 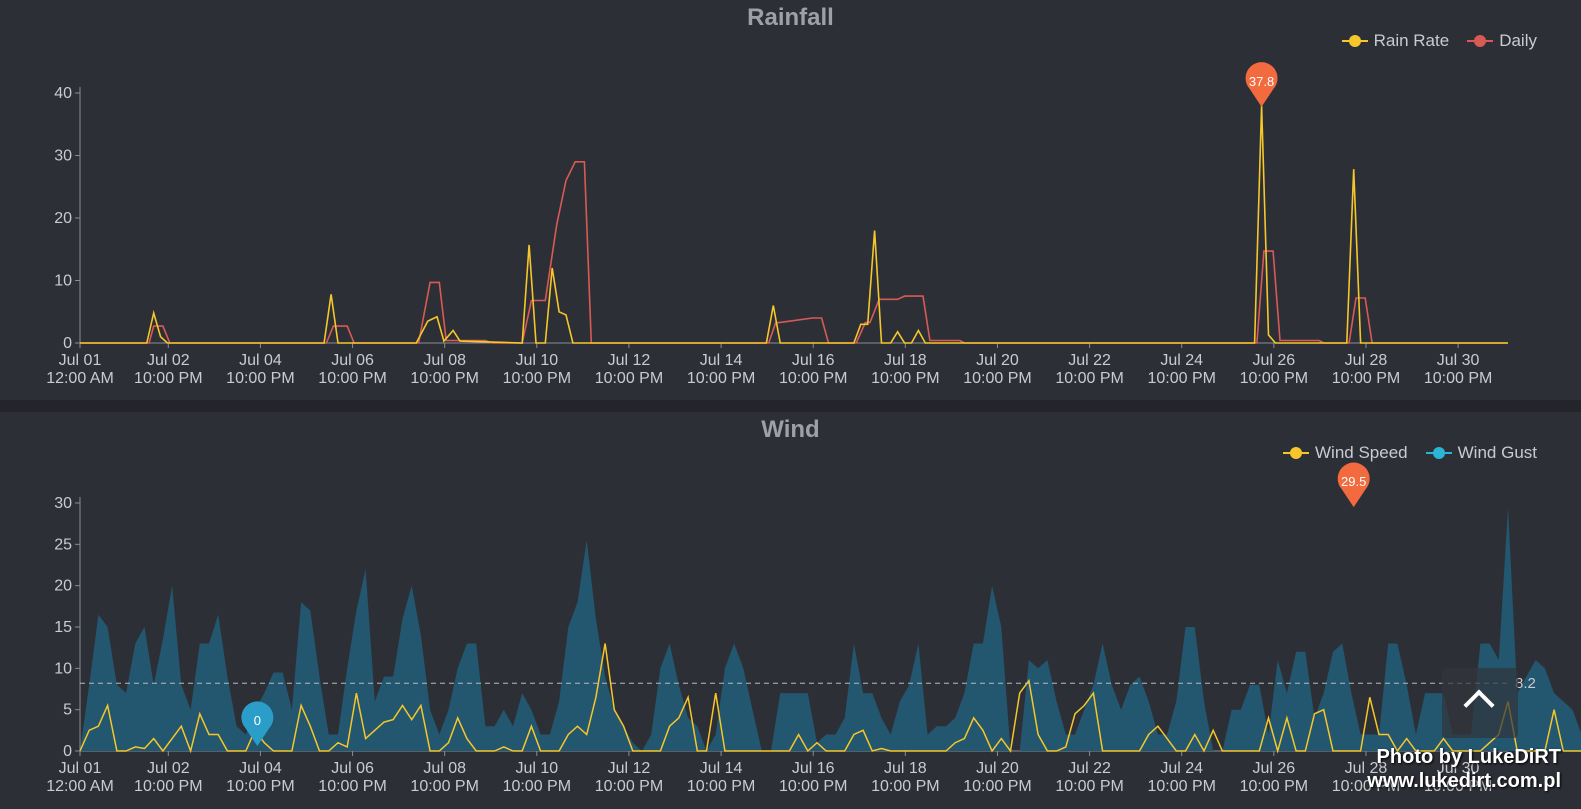 I want to click on chevron-up-icon, so click(x=1479, y=705).